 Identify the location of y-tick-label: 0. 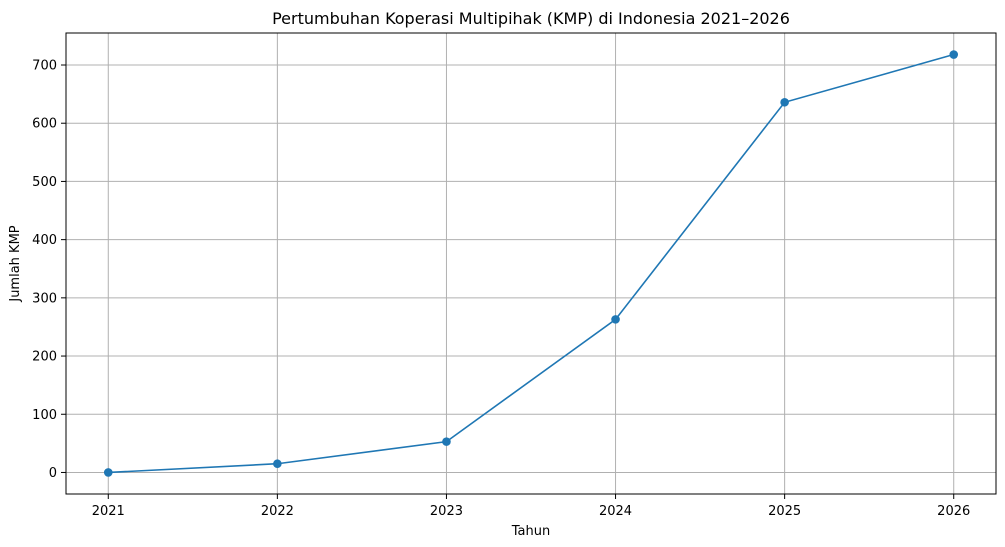
(53, 473).